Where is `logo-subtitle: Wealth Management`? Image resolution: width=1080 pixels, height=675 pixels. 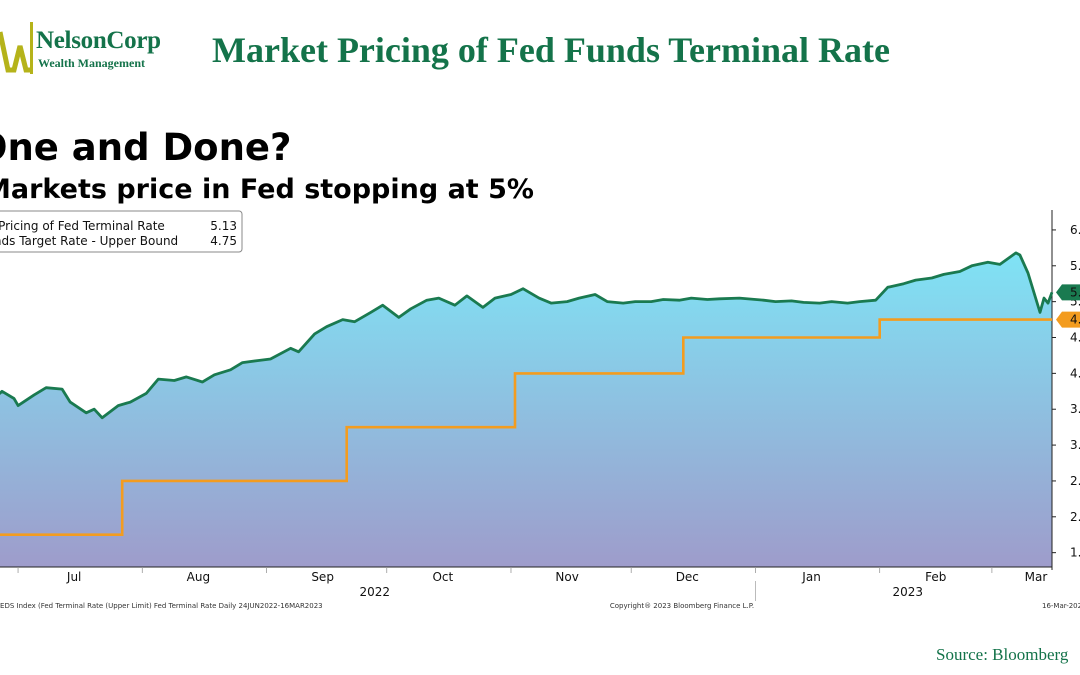 logo-subtitle: Wealth Management is located at coordinates (91, 63).